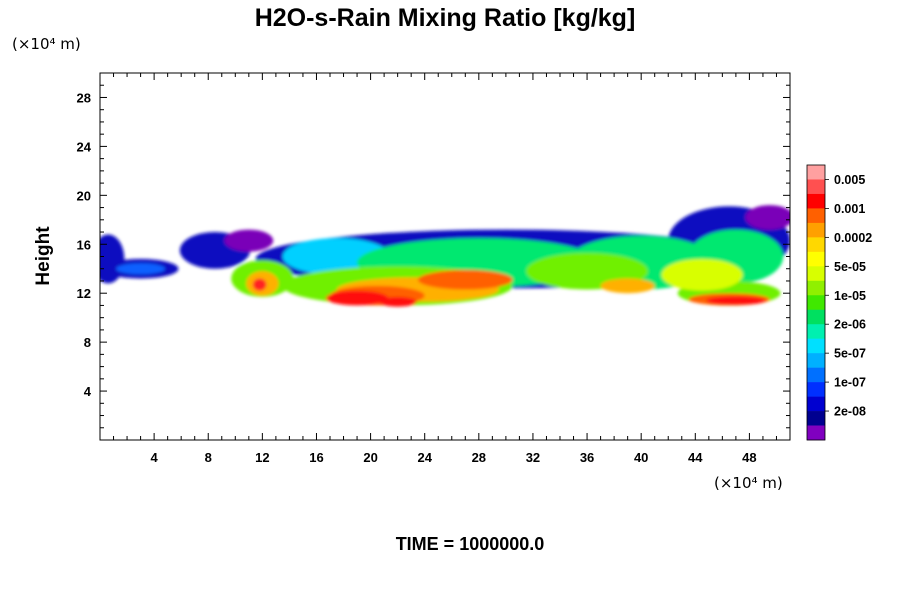 This screenshot has width=900, height=600. Describe the element at coordinates (850, 354) in the screenshot. I see `colorbar-label: 5e-07` at that location.